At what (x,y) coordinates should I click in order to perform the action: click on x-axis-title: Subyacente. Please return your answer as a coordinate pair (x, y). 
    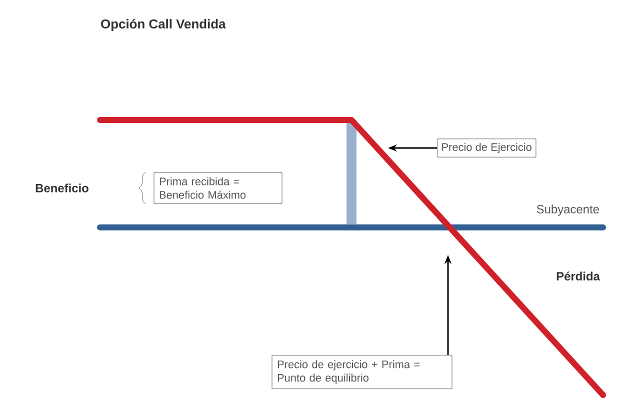
    Looking at the image, I should click on (567, 210).